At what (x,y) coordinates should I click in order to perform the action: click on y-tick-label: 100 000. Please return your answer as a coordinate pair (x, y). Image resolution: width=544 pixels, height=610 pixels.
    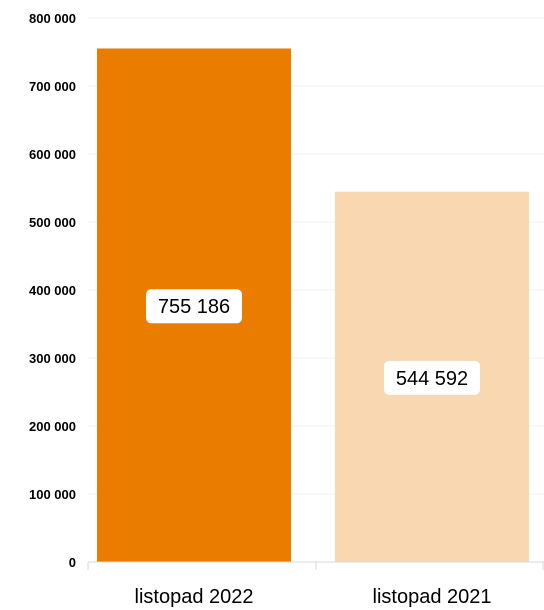
    Looking at the image, I should click on (52, 494).